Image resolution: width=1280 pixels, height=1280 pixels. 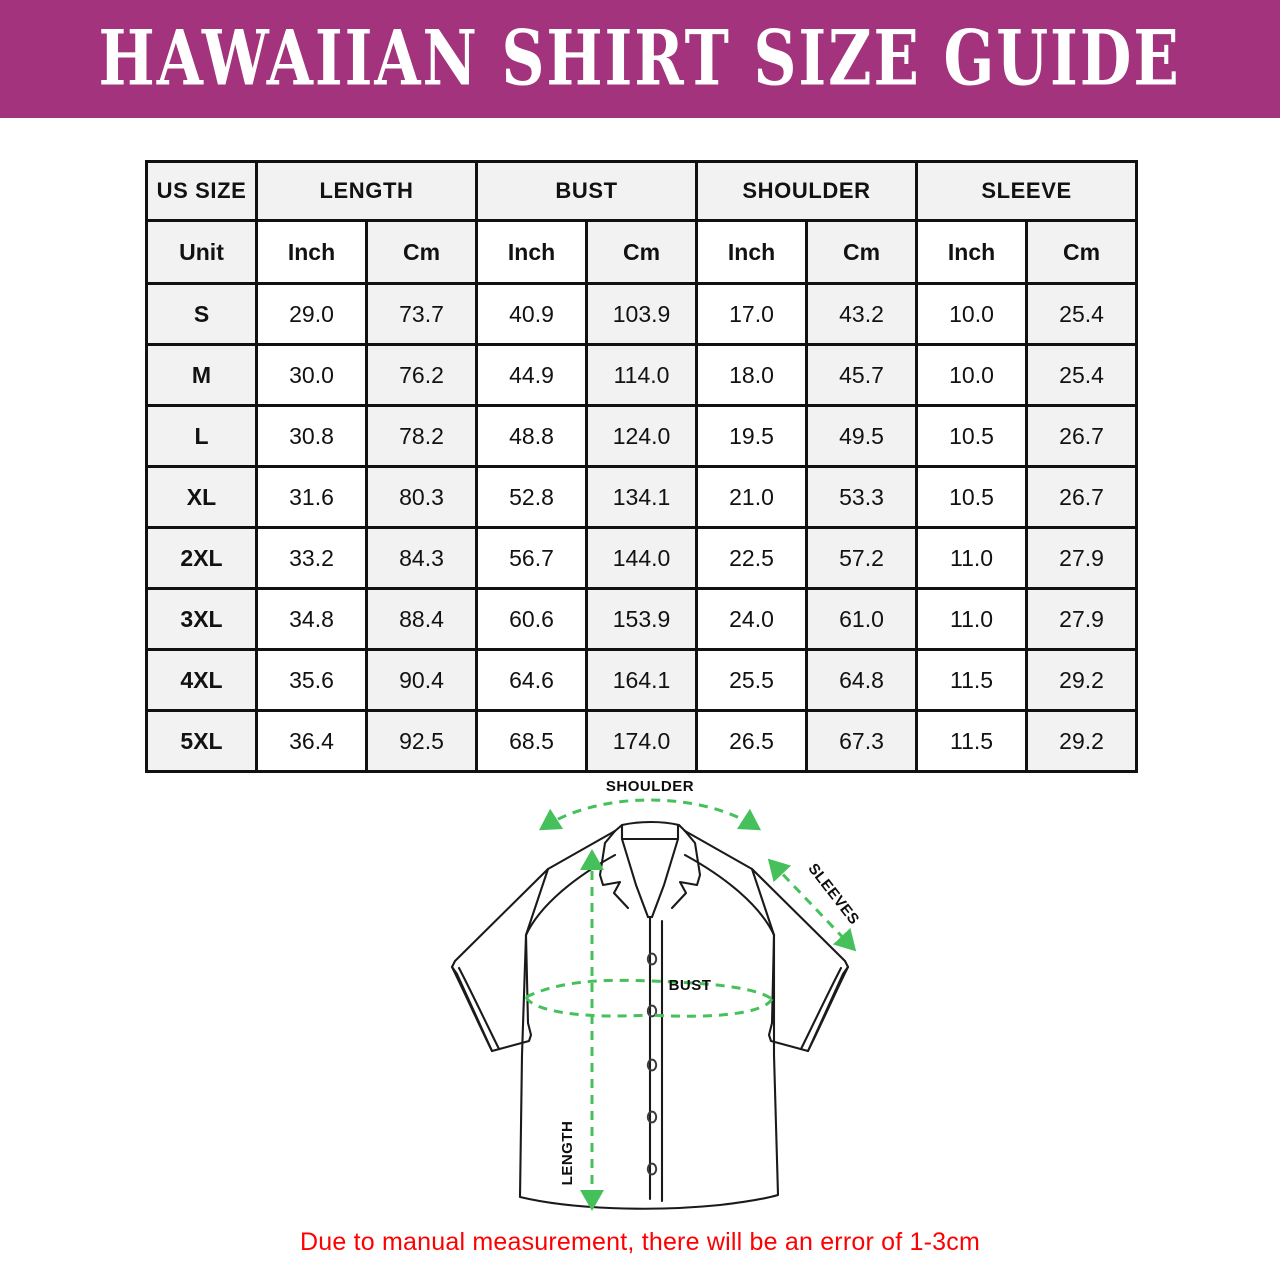 I want to click on table-row: XL 31.6 80.3 52.8 134.1 21.0 53.3 10.5 26.7, so click(x=642, y=497).